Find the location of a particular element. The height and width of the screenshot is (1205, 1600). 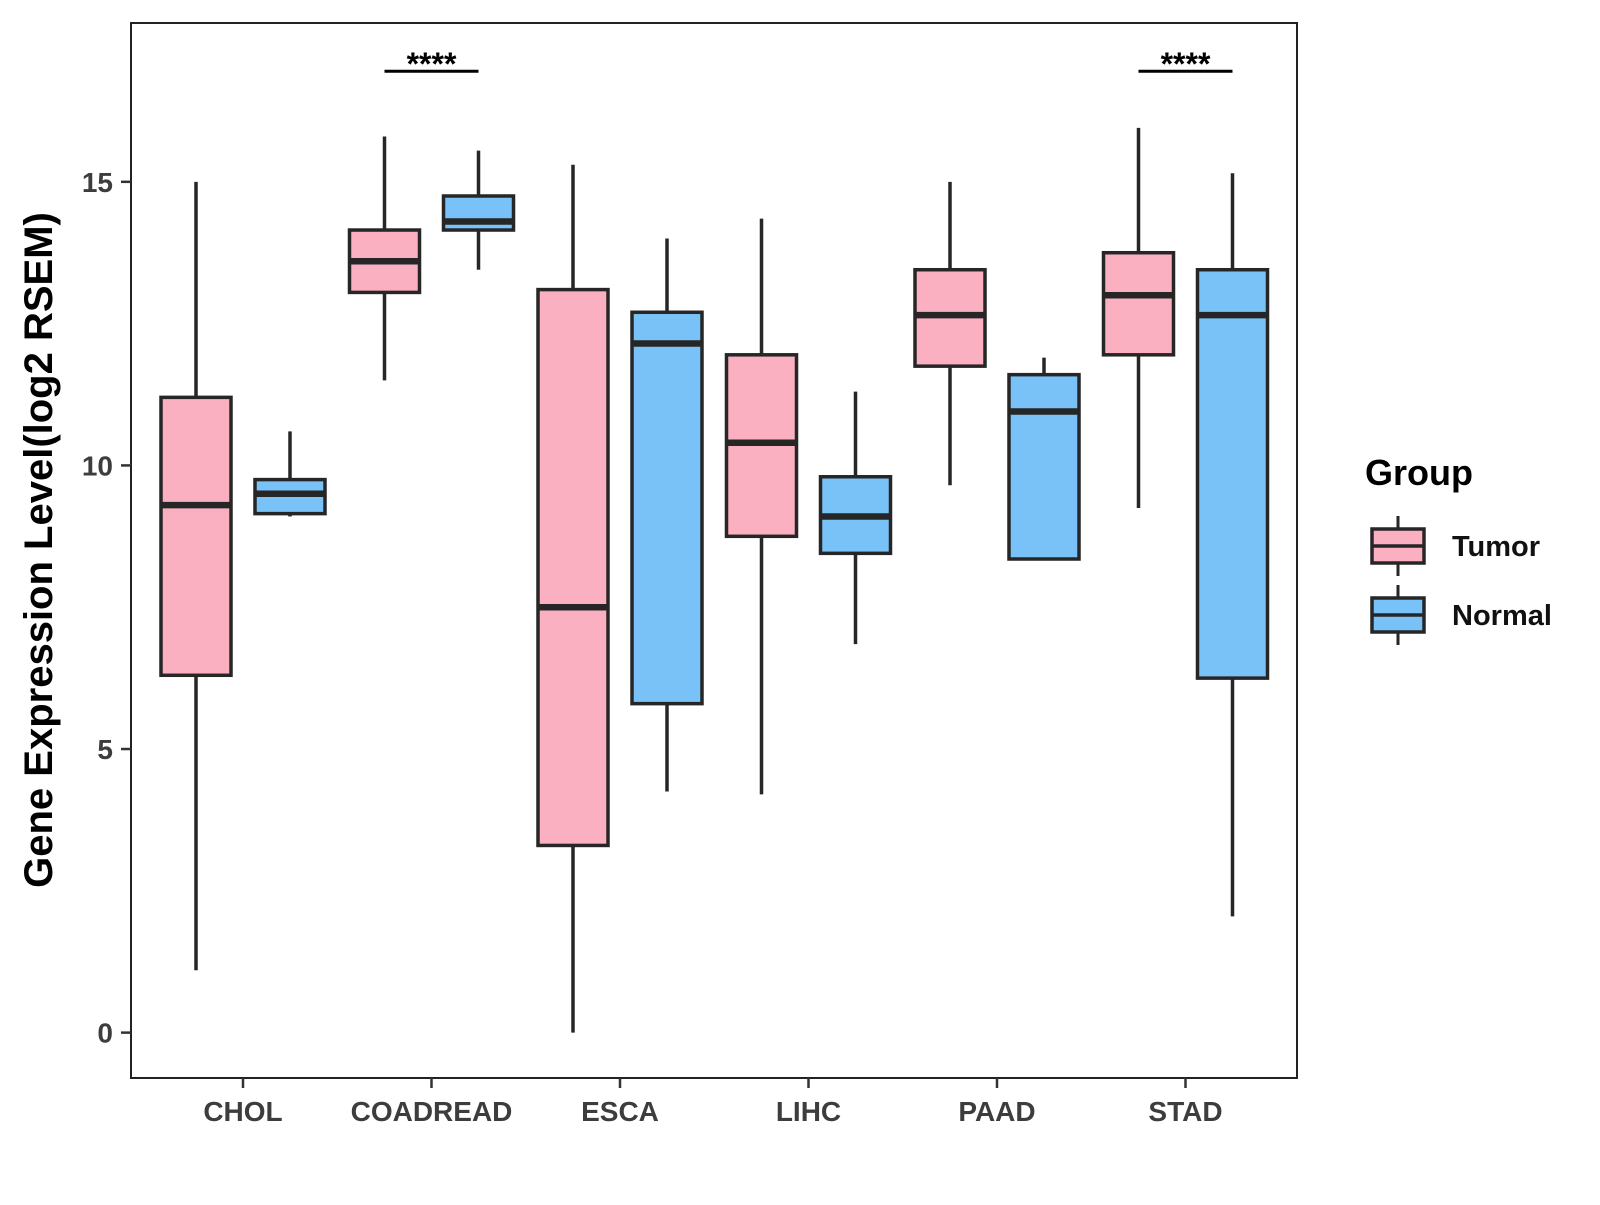

box-body-coadread-normal is located at coordinates (478, 213).